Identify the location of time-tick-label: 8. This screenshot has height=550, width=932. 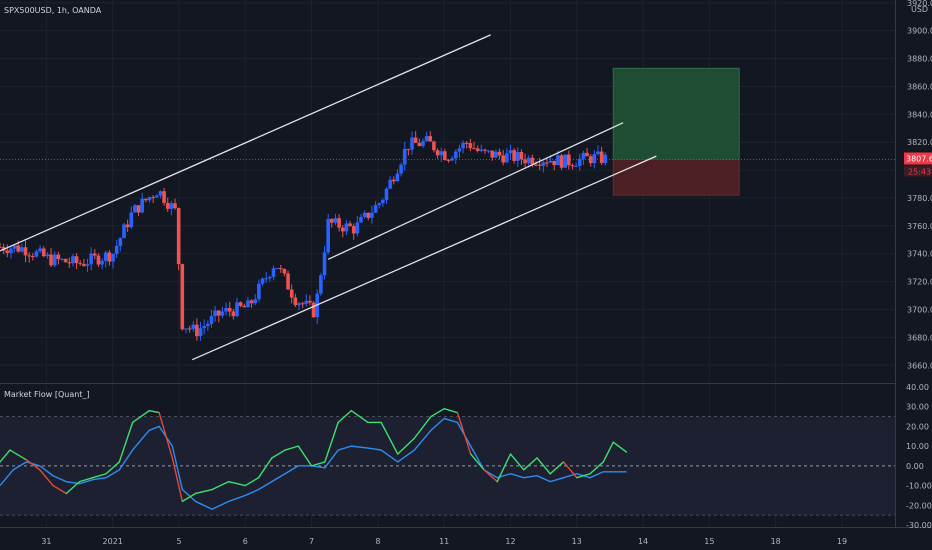
(377, 541).